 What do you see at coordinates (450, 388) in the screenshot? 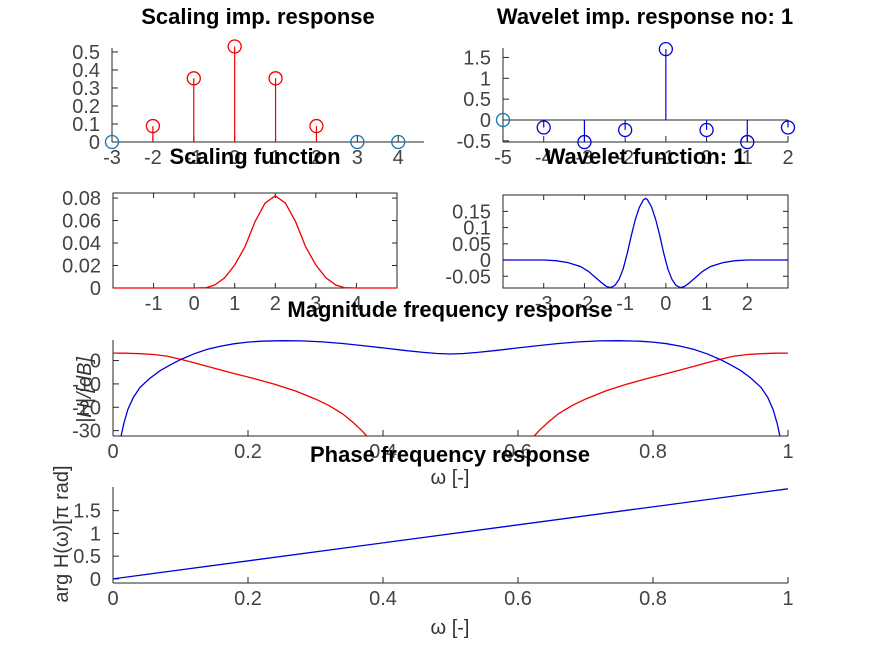
I see `curve-wavelet-magnitude` at bounding box center [450, 388].